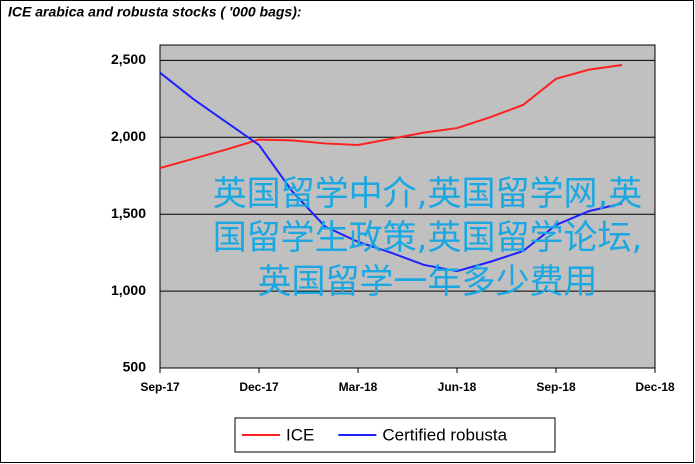 This screenshot has height=464, width=695. Describe the element at coordinates (135, 367) in the screenshot. I see `y-tick-label: 500` at that location.